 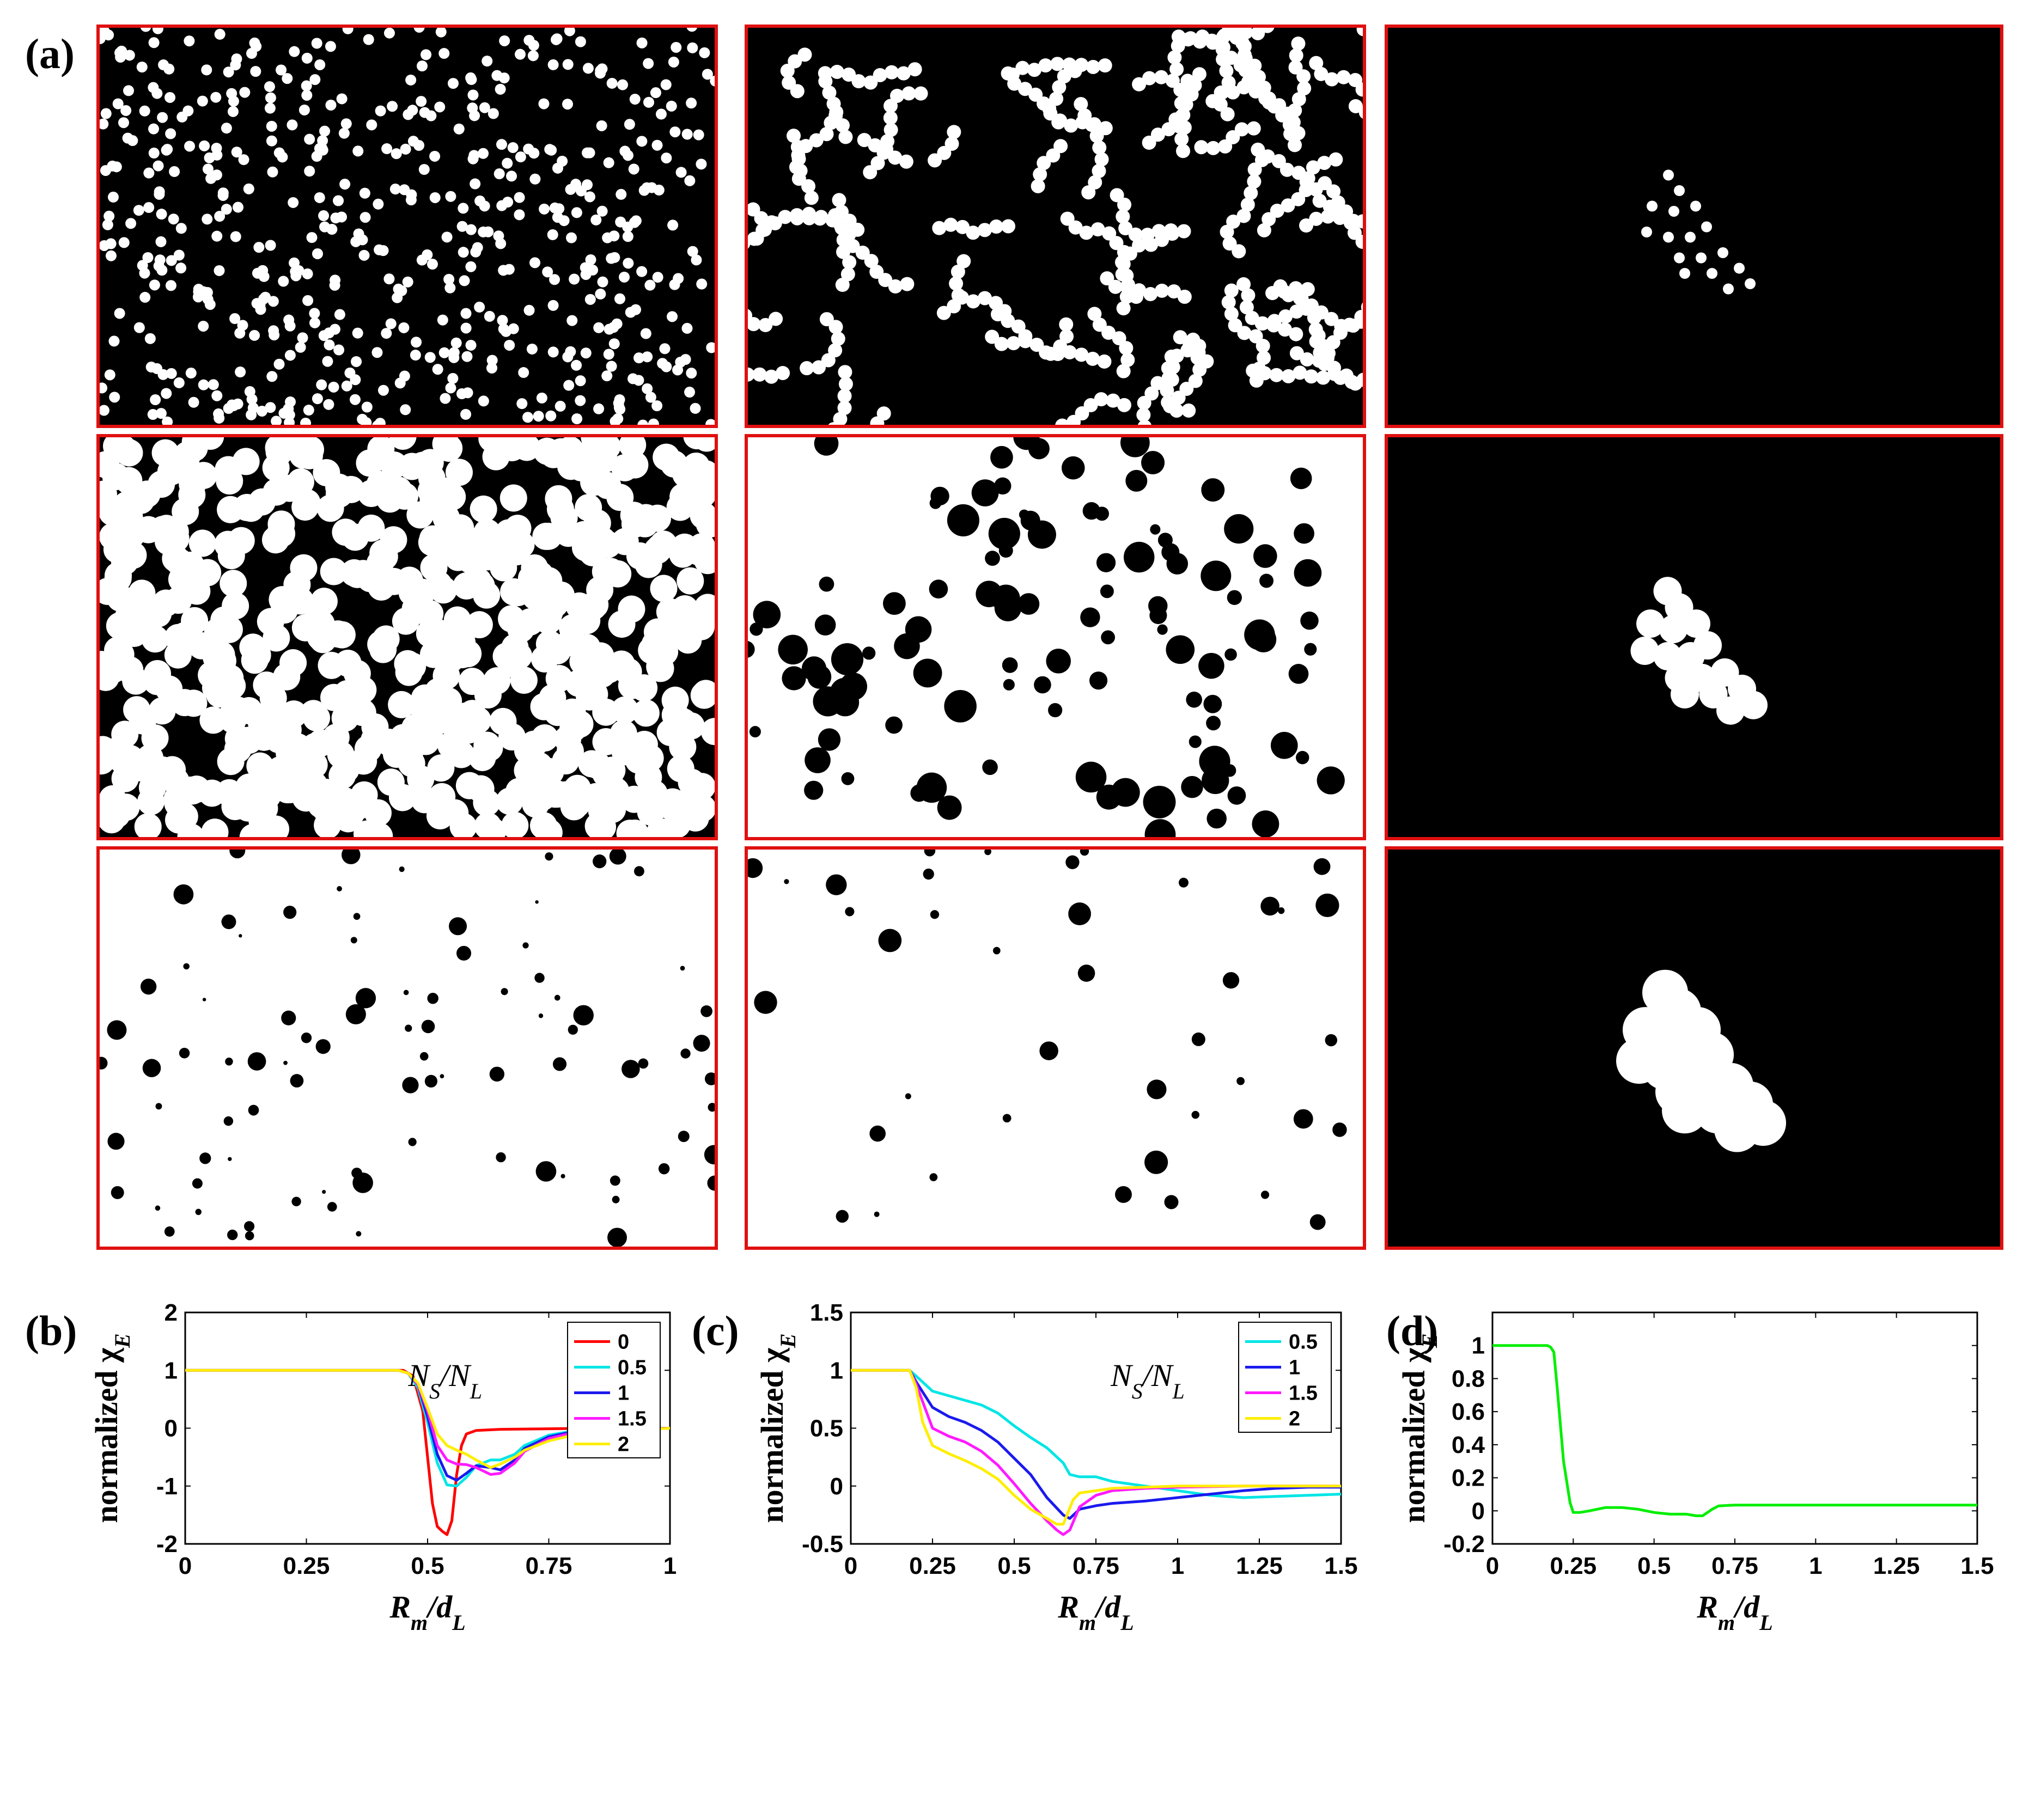 I want to click on micrograph-panel-r3c2, so click(x=1056, y=1048).